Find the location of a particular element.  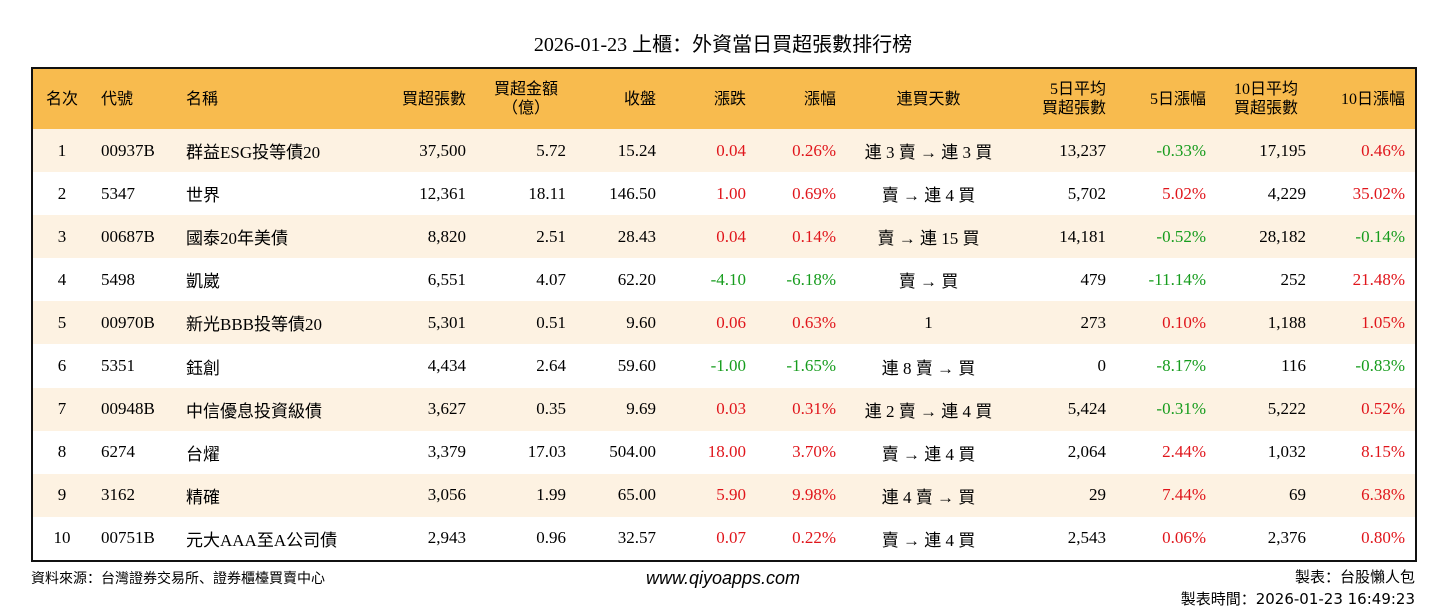

table-cell: 2,943 is located at coordinates (446, 538).